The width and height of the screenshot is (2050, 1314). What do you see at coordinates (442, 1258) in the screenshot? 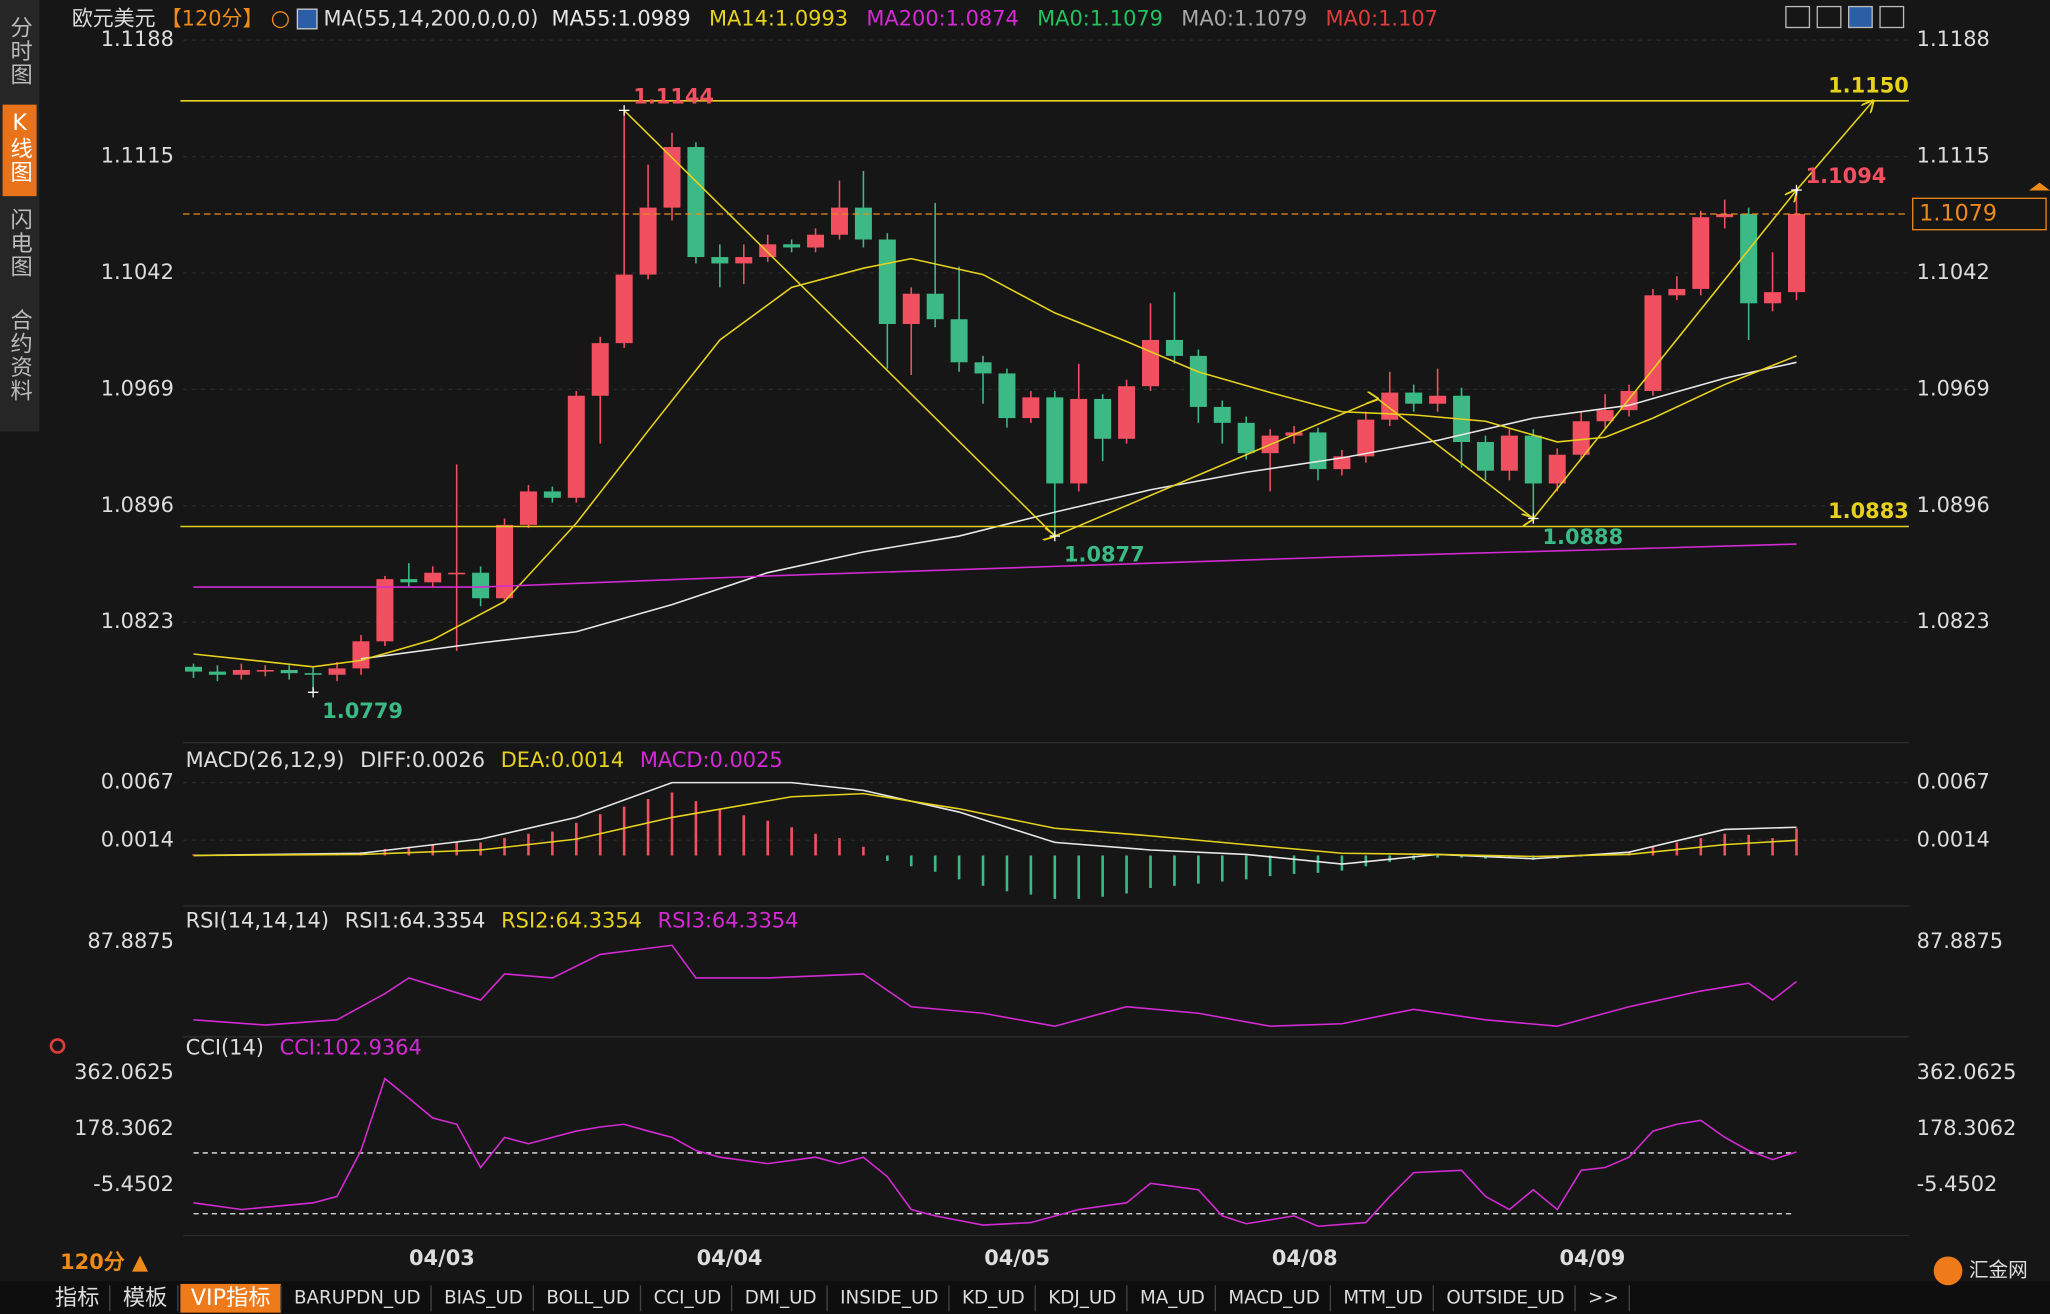
I see `x-tick-label: 04/03` at bounding box center [442, 1258].